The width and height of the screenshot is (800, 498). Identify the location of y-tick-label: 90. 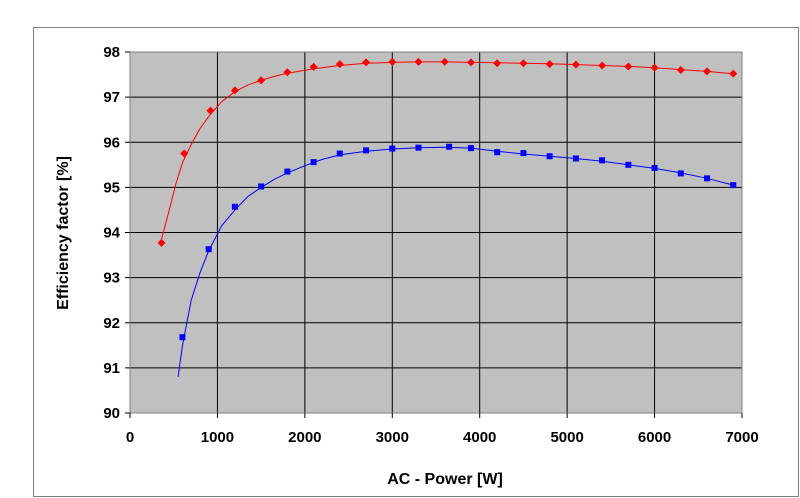
(111, 413).